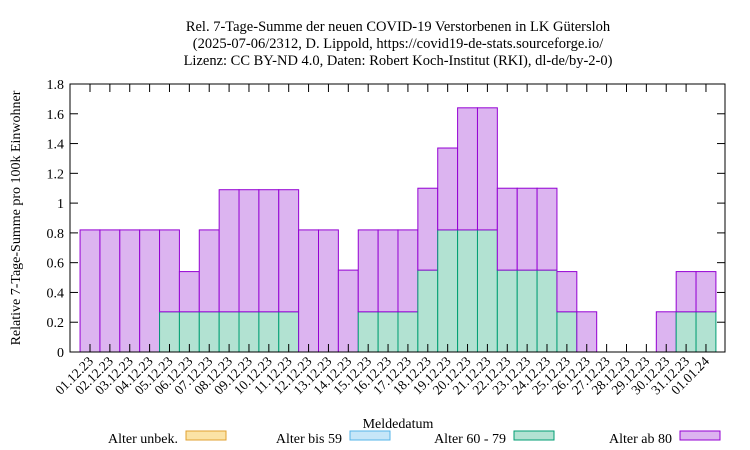  I want to click on bar-04.12.23-series-3, so click(150, 291).